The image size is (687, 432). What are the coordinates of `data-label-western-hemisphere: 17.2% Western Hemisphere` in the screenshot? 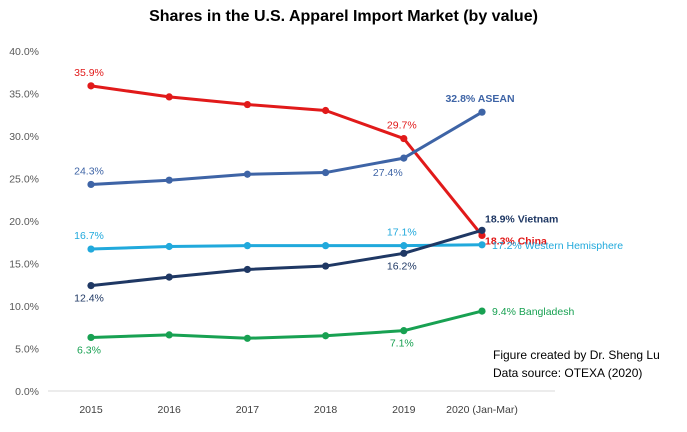 It's located at (557, 246).